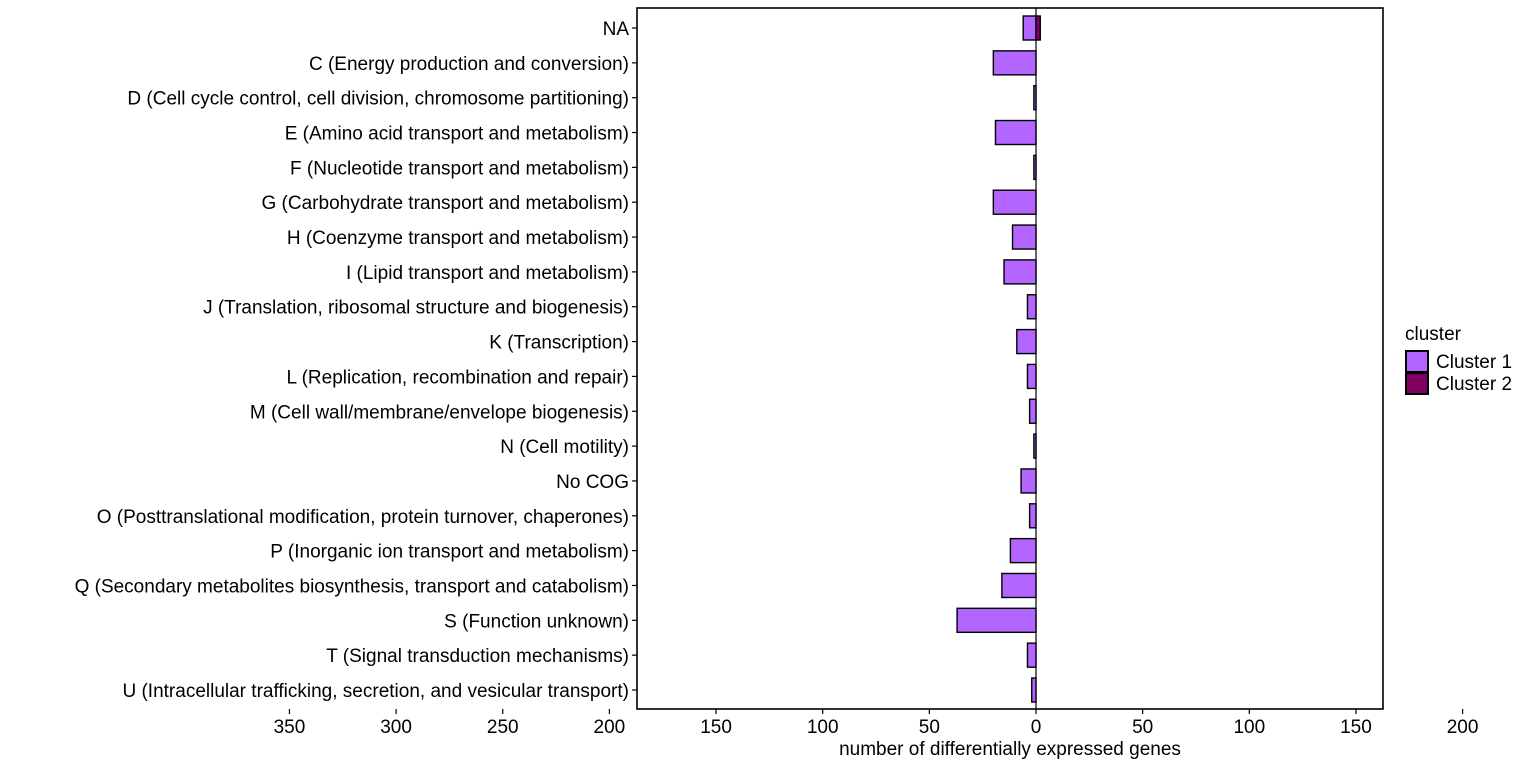 This screenshot has height=768, width=1536. I want to click on category-label: F (Nucleotide transport and metabolism), so click(459, 168).